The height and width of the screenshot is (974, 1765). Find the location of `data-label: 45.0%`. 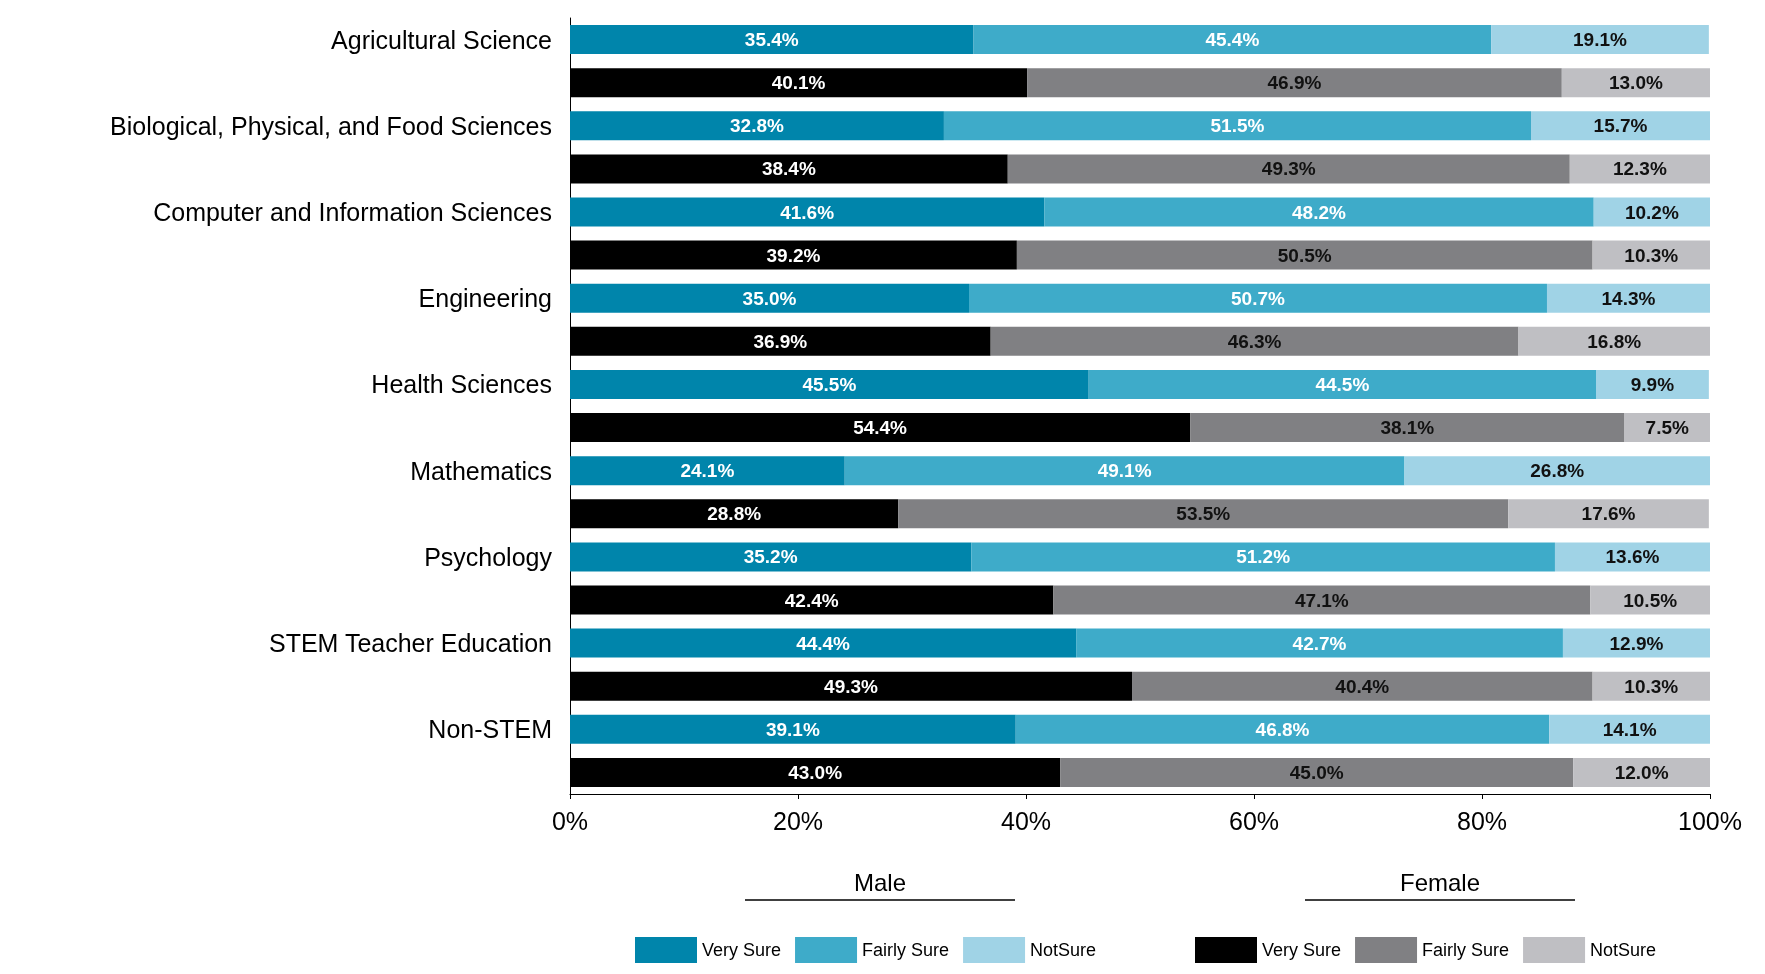

data-label: 45.0% is located at coordinates (1316, 772).